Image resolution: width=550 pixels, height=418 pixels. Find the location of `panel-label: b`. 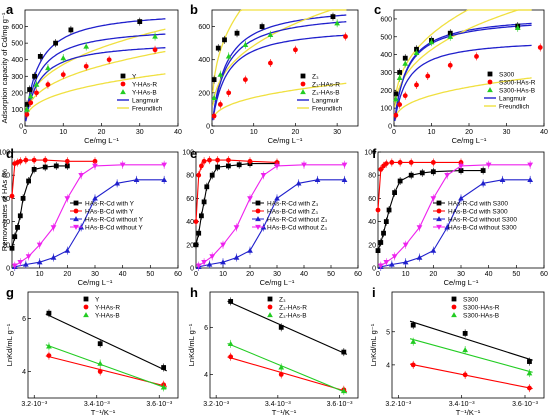

panel-label: b is located at coordinates (194, 9).